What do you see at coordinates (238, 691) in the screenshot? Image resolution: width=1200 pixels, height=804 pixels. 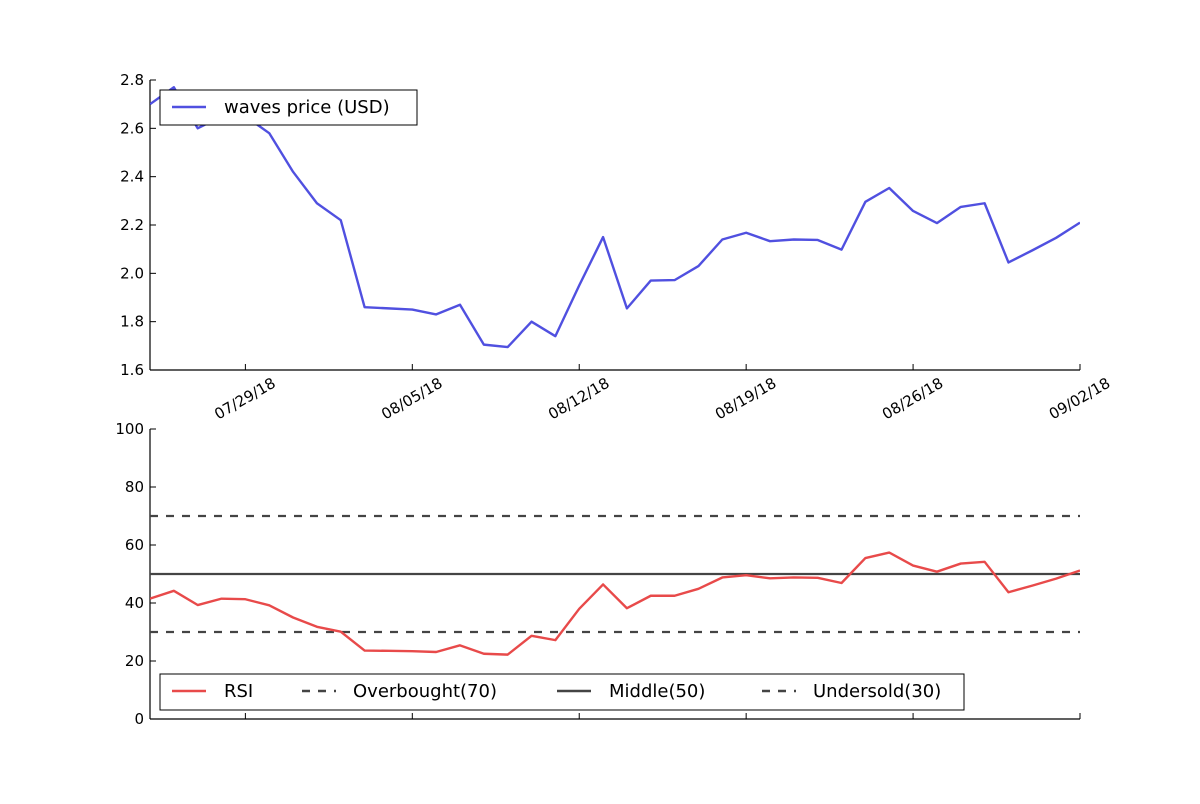 I see `legend-label: RSI` at bounding box center [238, 691].